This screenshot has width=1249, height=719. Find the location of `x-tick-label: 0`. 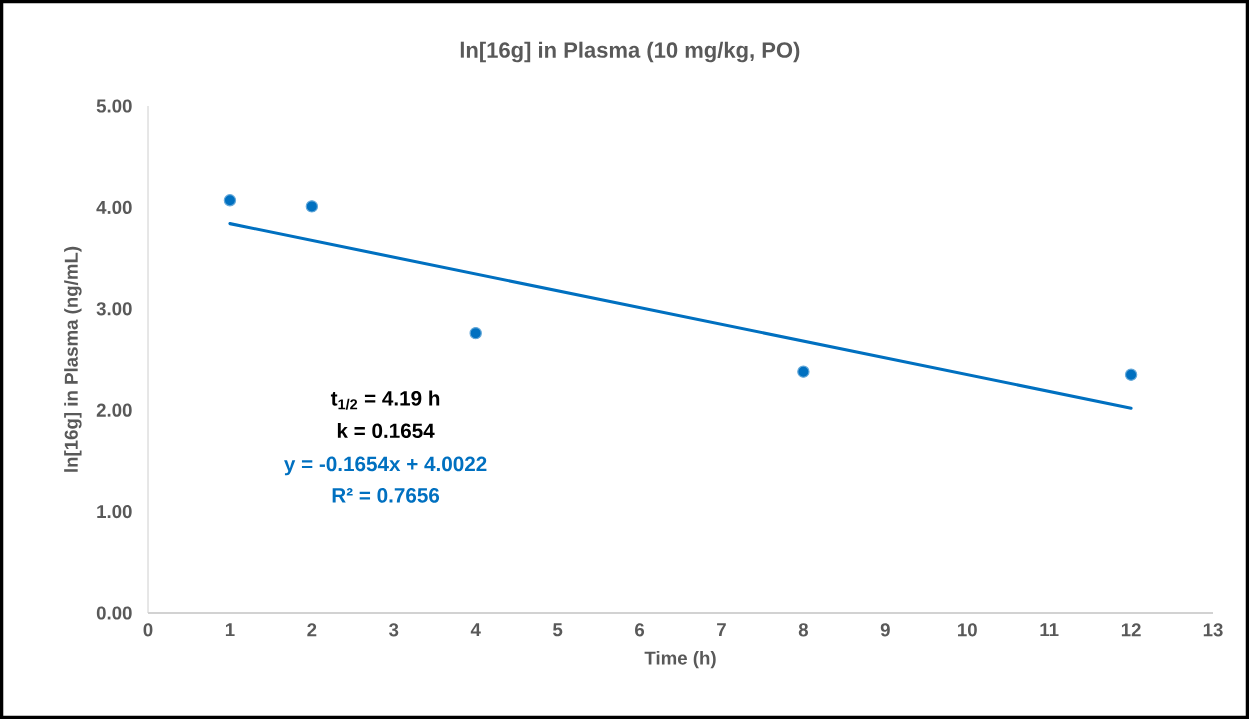

x-tick-label: 0 is located at coordinates (148, 630).